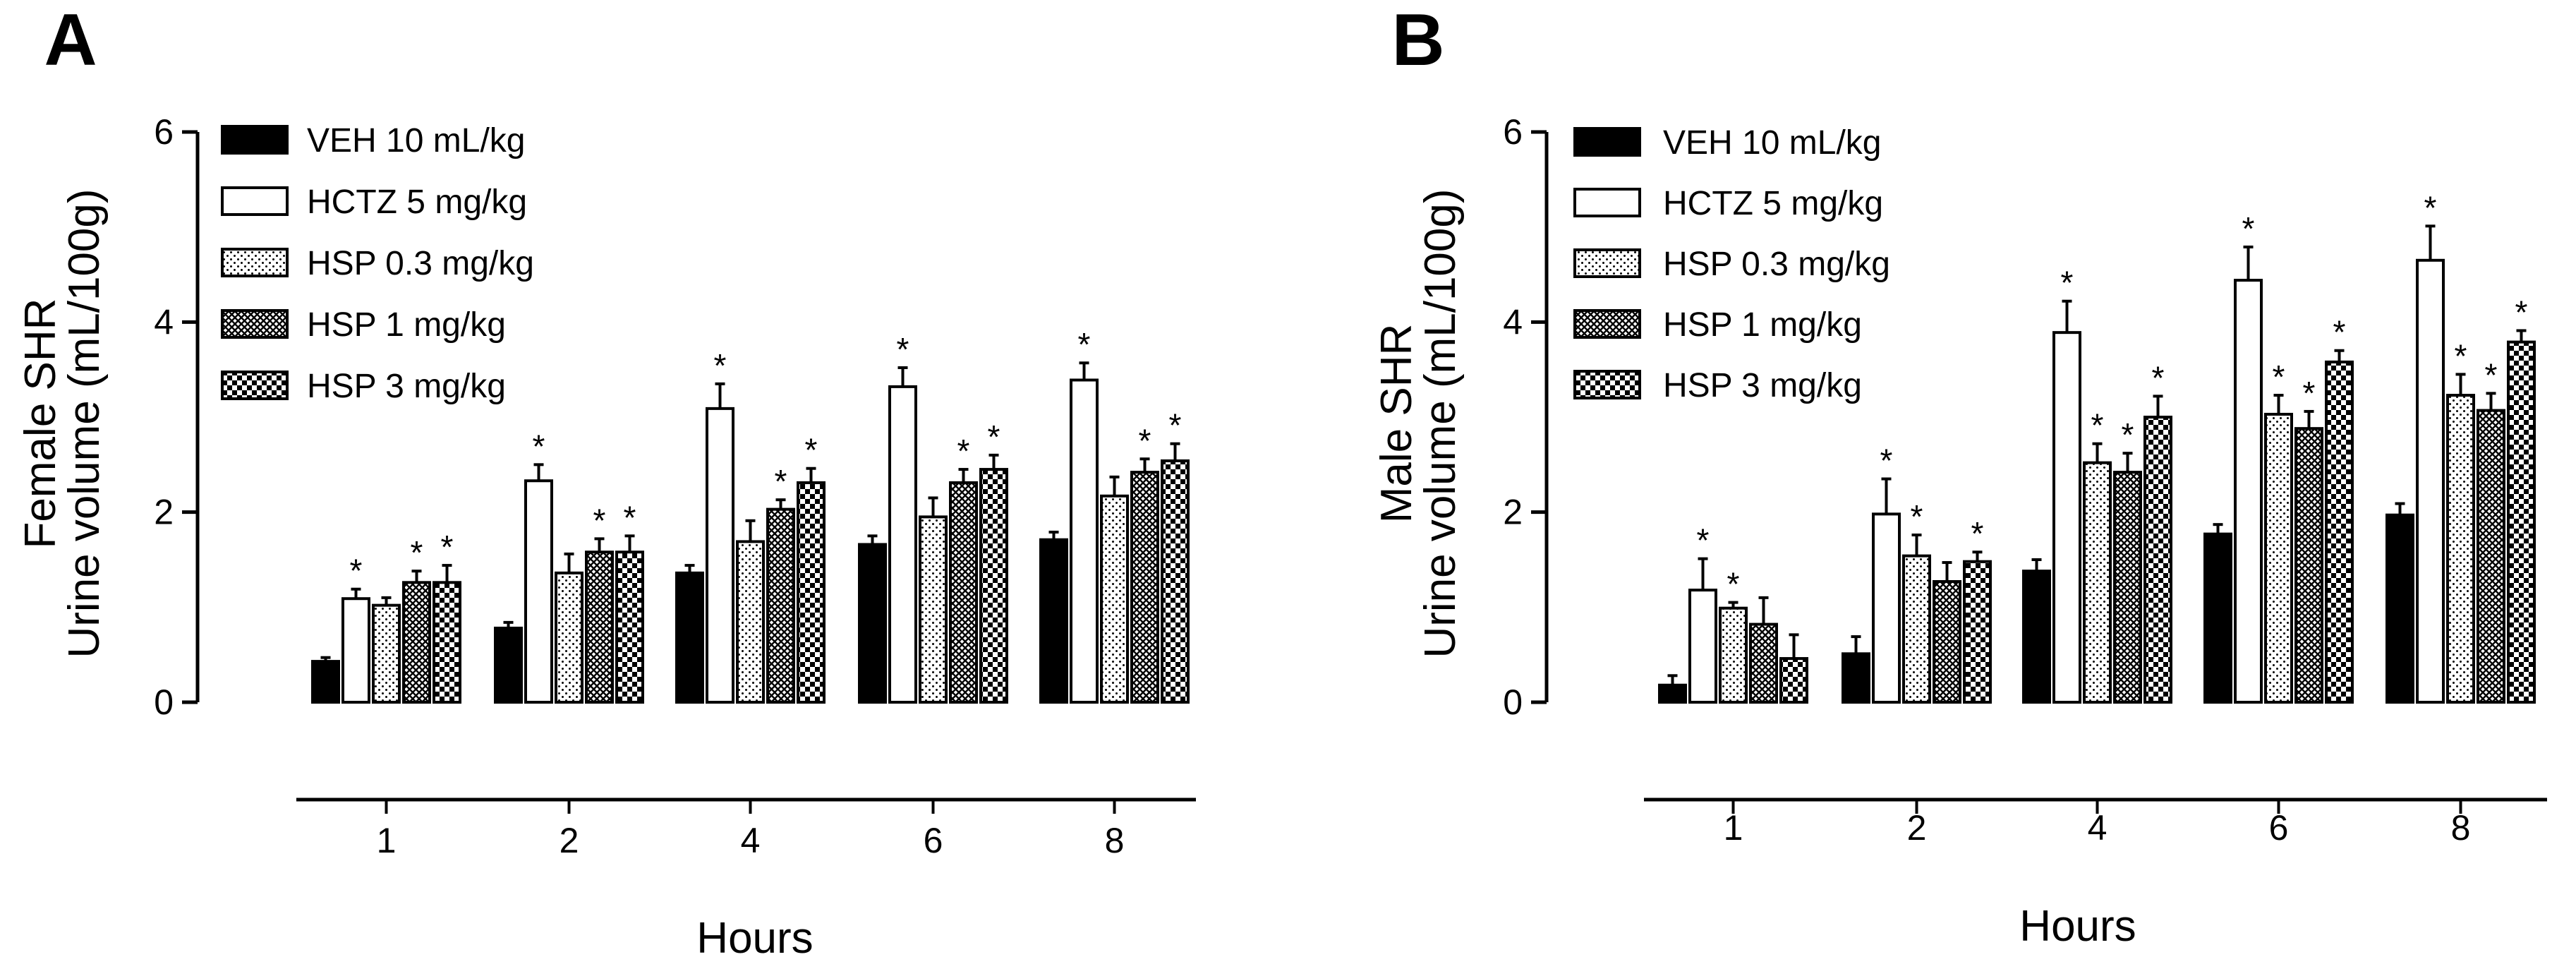 Image resolution: width=2576 pixels, height=969 pixels. I want to click on x-tick-label: 4, so click(751, 840).